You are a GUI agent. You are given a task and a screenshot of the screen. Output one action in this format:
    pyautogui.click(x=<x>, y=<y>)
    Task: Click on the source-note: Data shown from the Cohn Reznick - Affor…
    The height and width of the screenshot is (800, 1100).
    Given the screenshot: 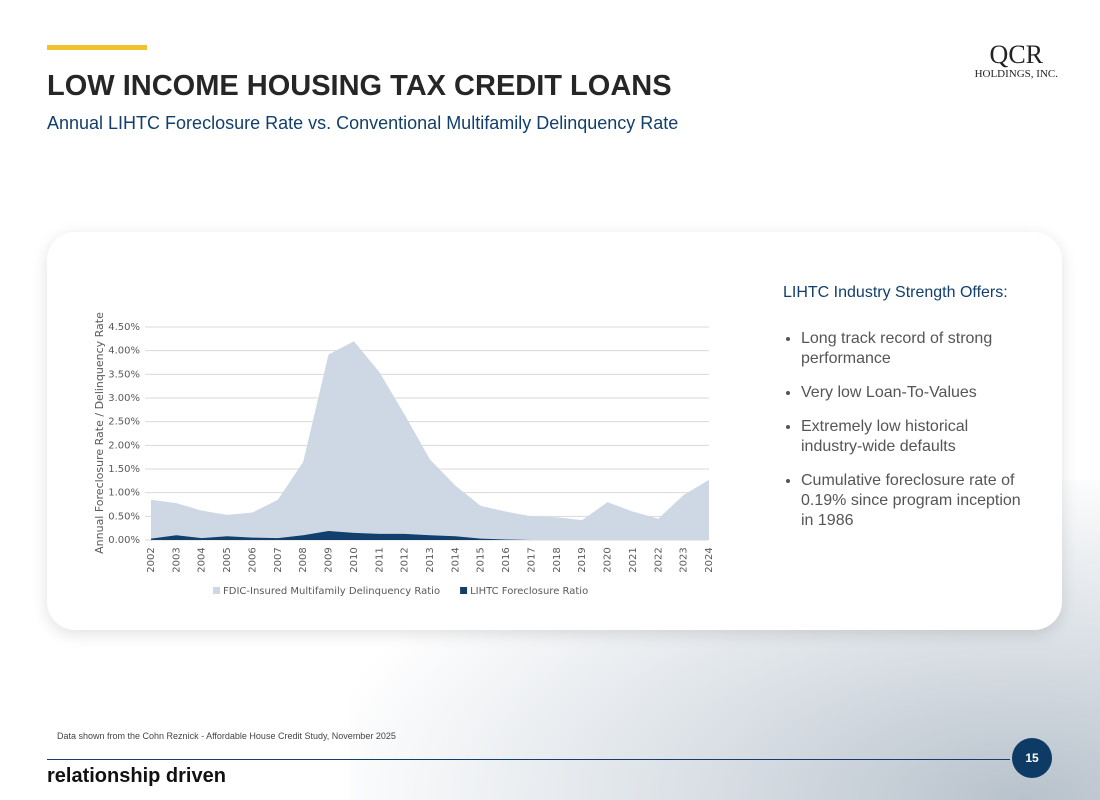 What is the action you would take?
    pyautogui.click(x=226, y=736)
    